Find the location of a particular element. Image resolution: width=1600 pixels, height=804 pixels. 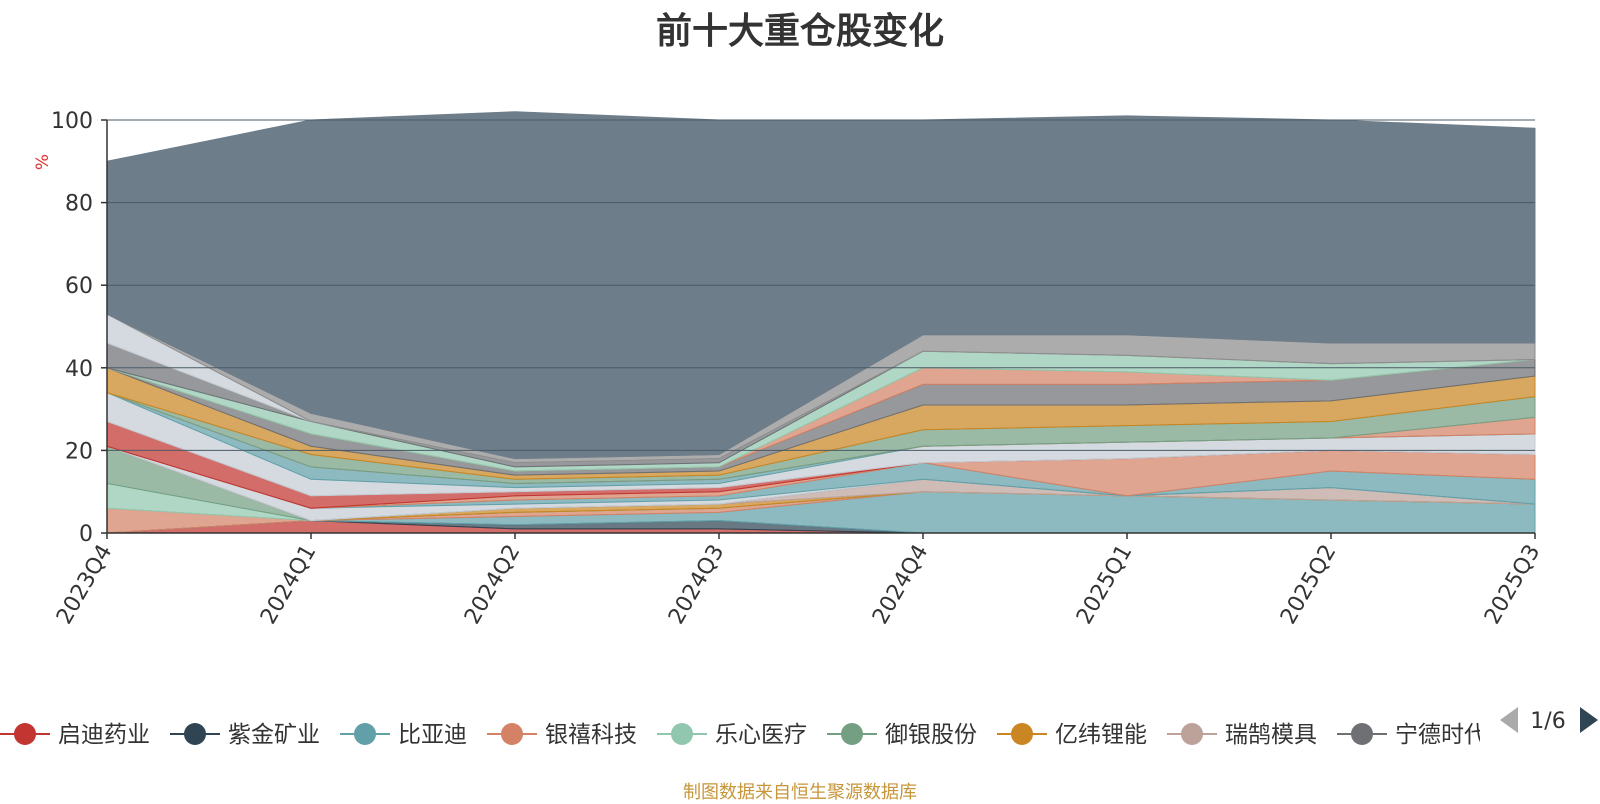

legend-page-indicator: 1/6 is located at coordinates (1547, 721).